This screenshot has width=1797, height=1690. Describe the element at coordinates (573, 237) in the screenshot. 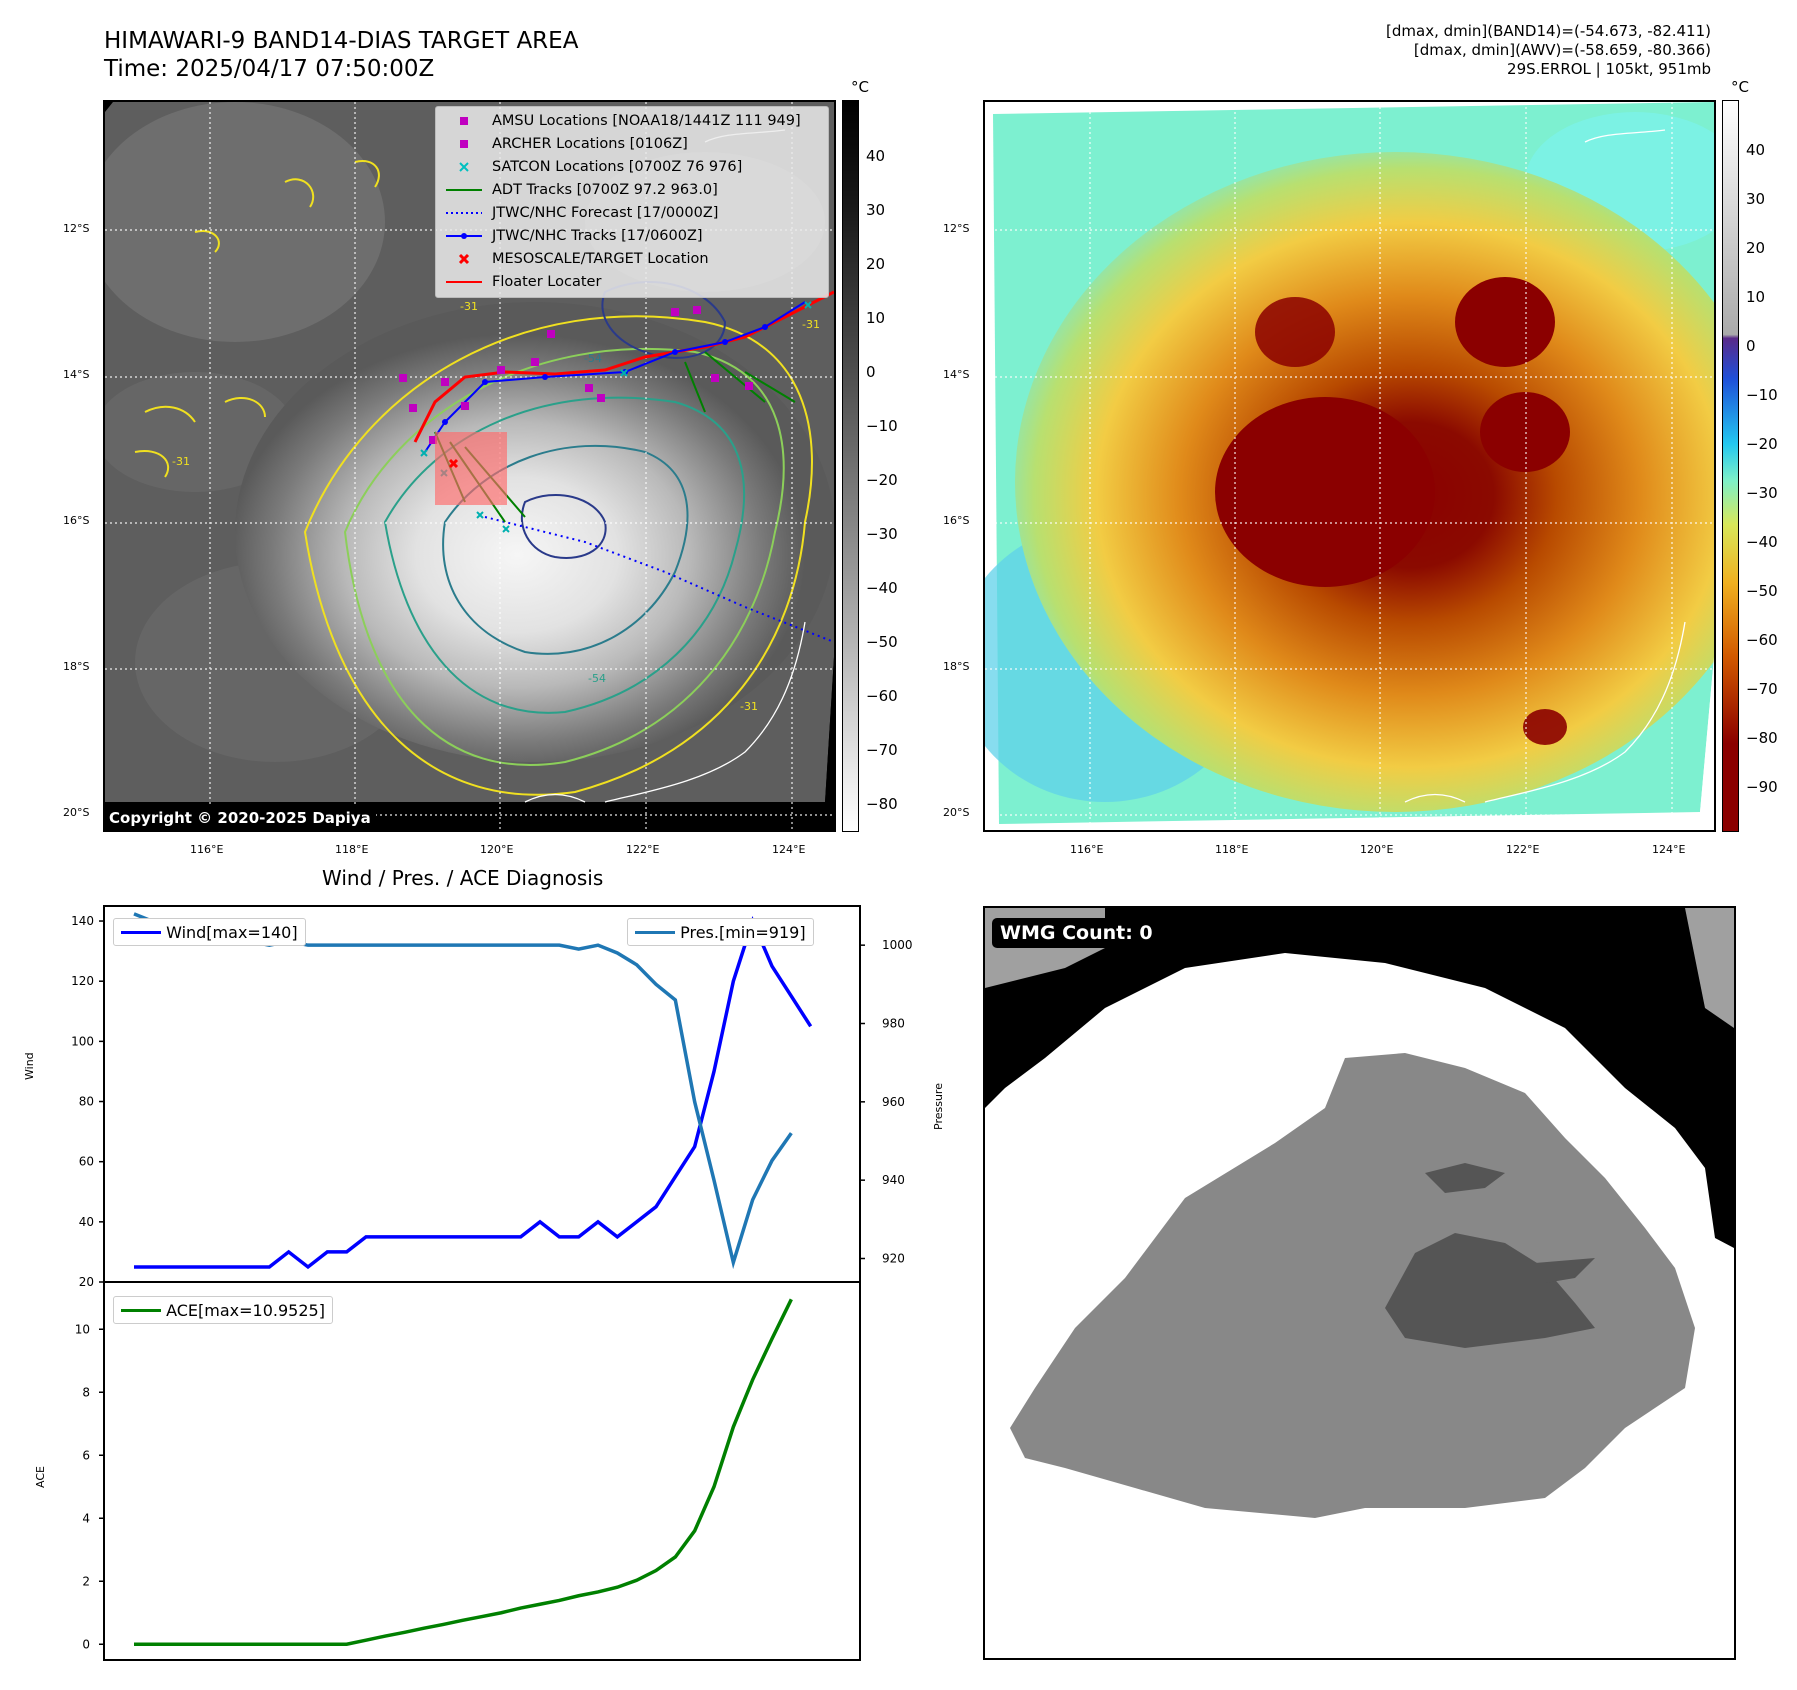

I see `legend-entry: JTWC/NHC Tracks [17/0600Z]` at that location.